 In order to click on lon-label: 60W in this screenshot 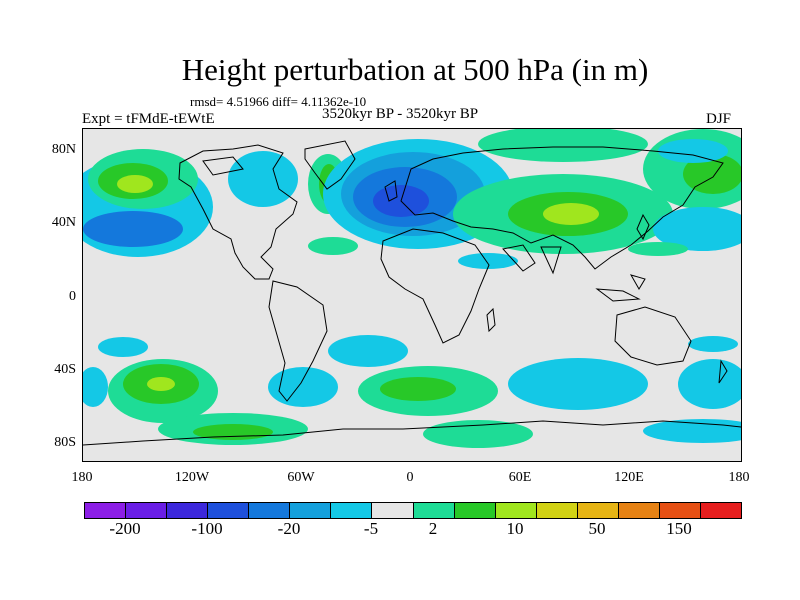, I will do `click(301, 477)`.